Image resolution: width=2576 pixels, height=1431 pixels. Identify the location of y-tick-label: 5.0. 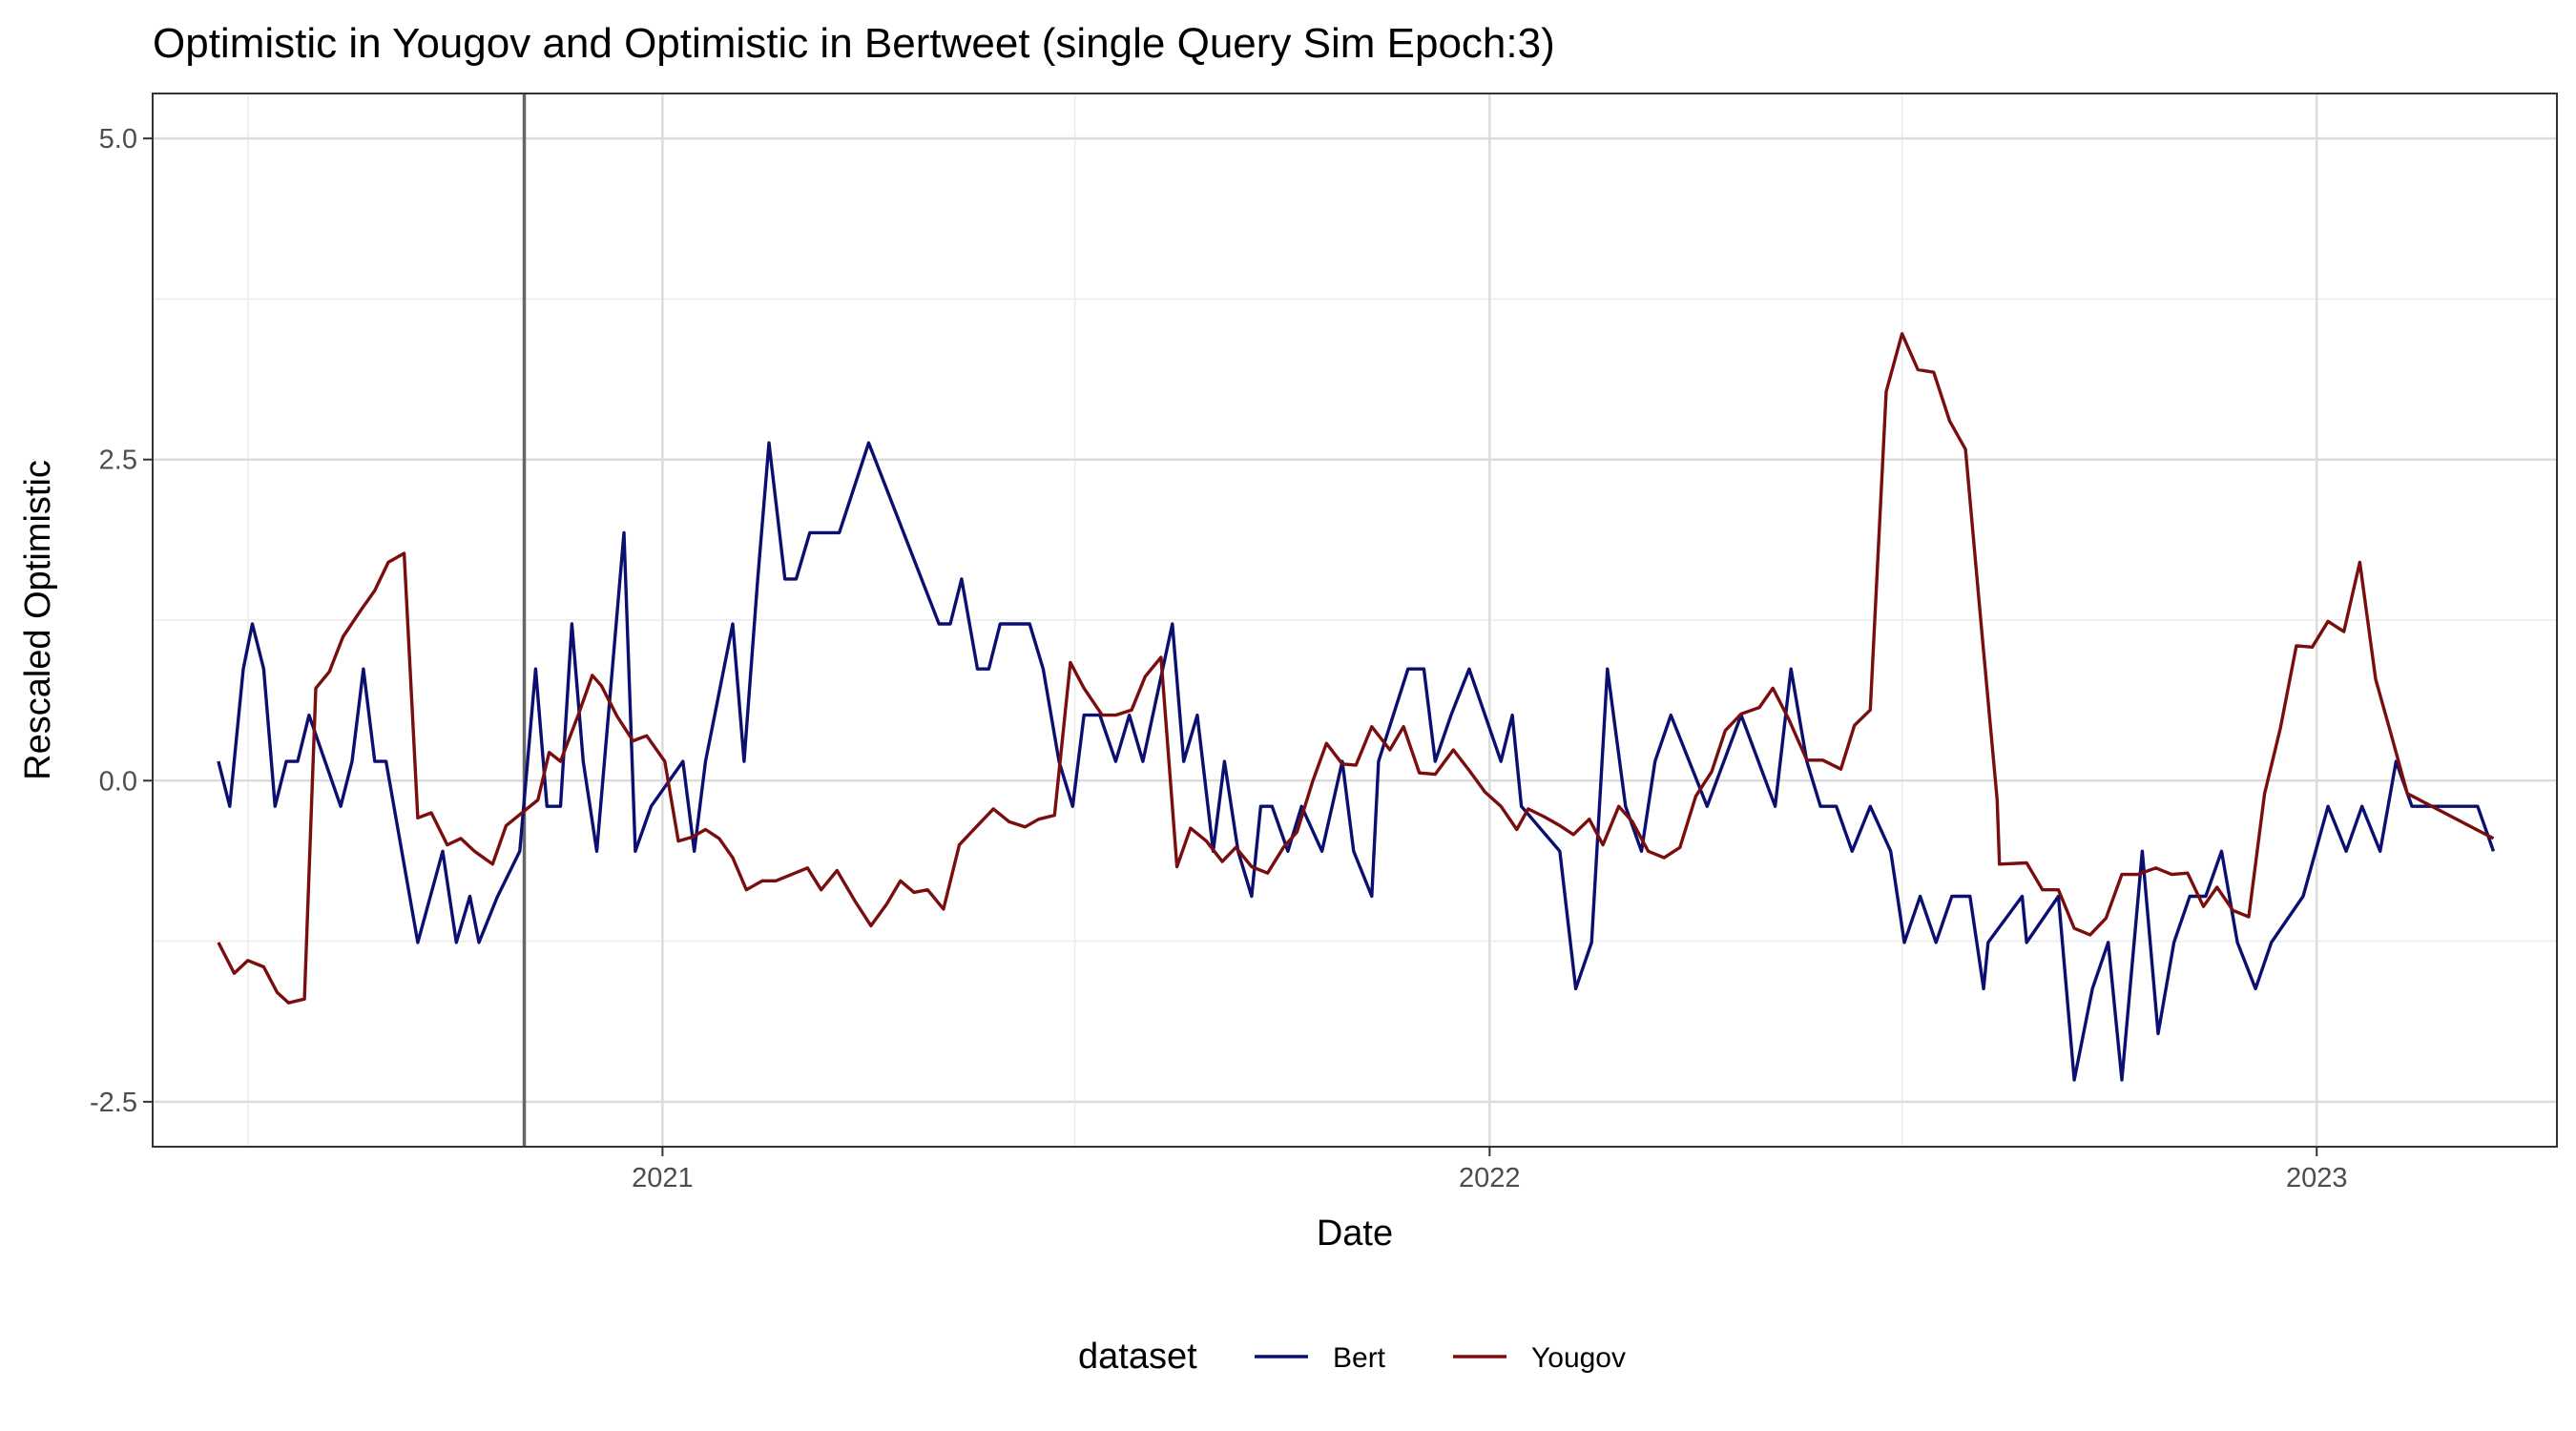
(118, 139).